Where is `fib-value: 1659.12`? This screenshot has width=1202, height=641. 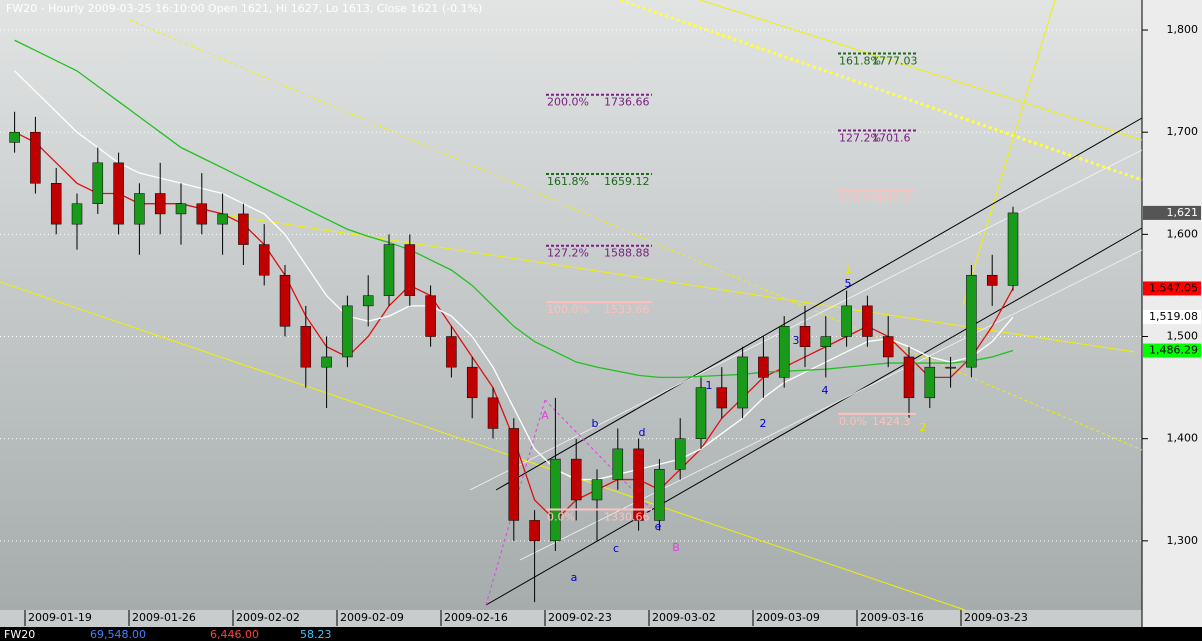 fib-value: 1659.12 is located at coordinates (627, 181).